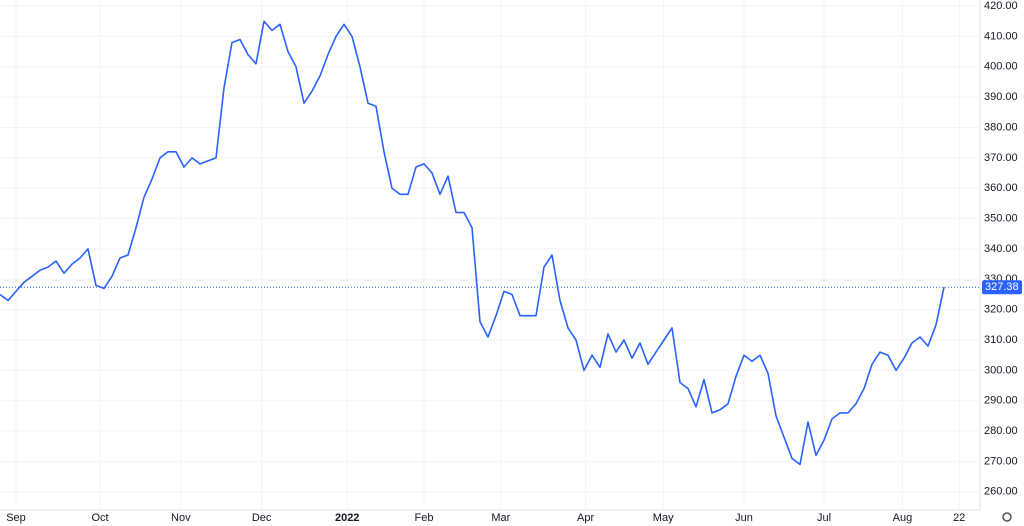 Image resolution: width=1024 pixels, height=526 pixels. I want to click on y-tick-label: 370.00, so click(1001, 158).